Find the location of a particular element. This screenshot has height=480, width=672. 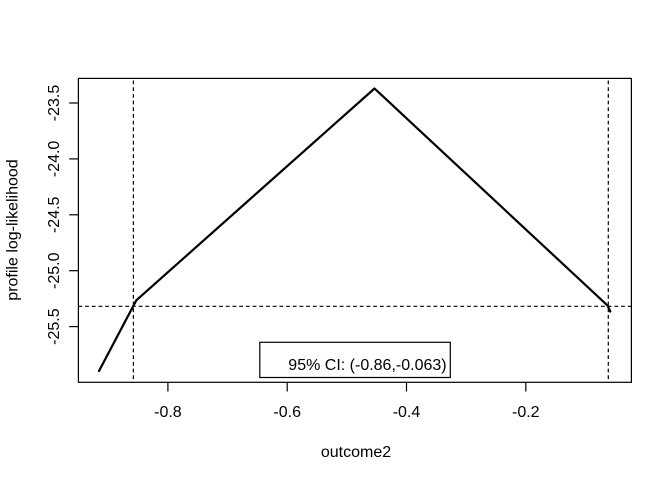

svg-text: -23.5 is located at coordinates (54, 103).